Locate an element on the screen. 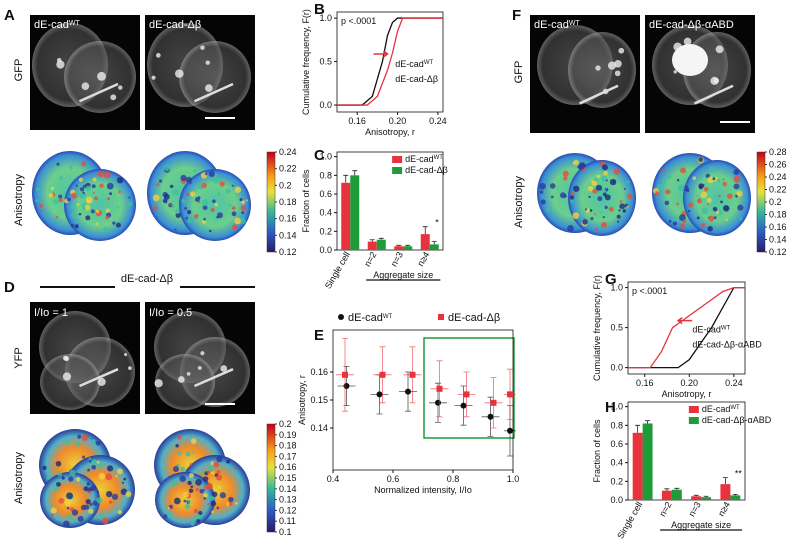 The width and height of the screenshot is (800, 546). legend-label: dE-cad-Δβ is located at coordinates (474, 318).